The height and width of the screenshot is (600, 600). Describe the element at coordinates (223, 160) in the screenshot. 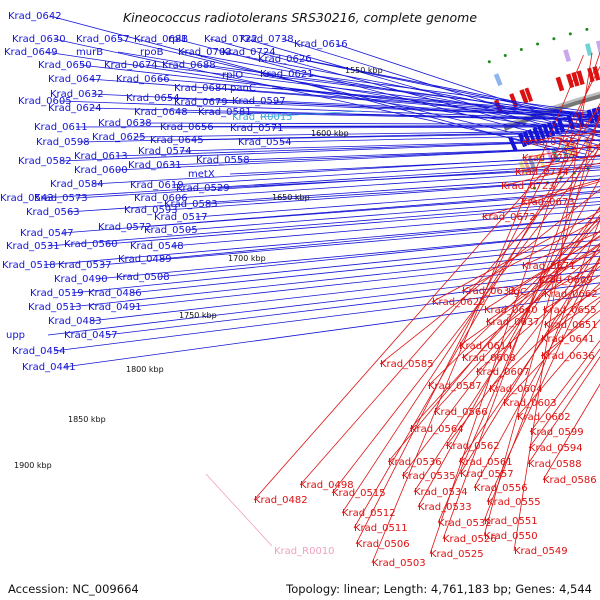

I see `forward-gene-label: Krad_0558` at that location.